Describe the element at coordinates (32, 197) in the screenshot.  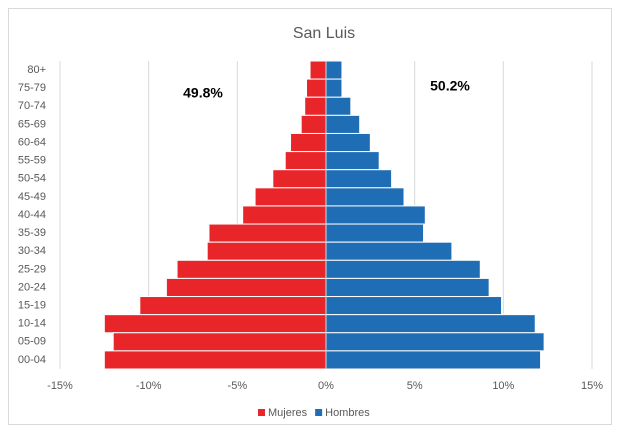
I see `y-tick-label: 45-49` at that location.